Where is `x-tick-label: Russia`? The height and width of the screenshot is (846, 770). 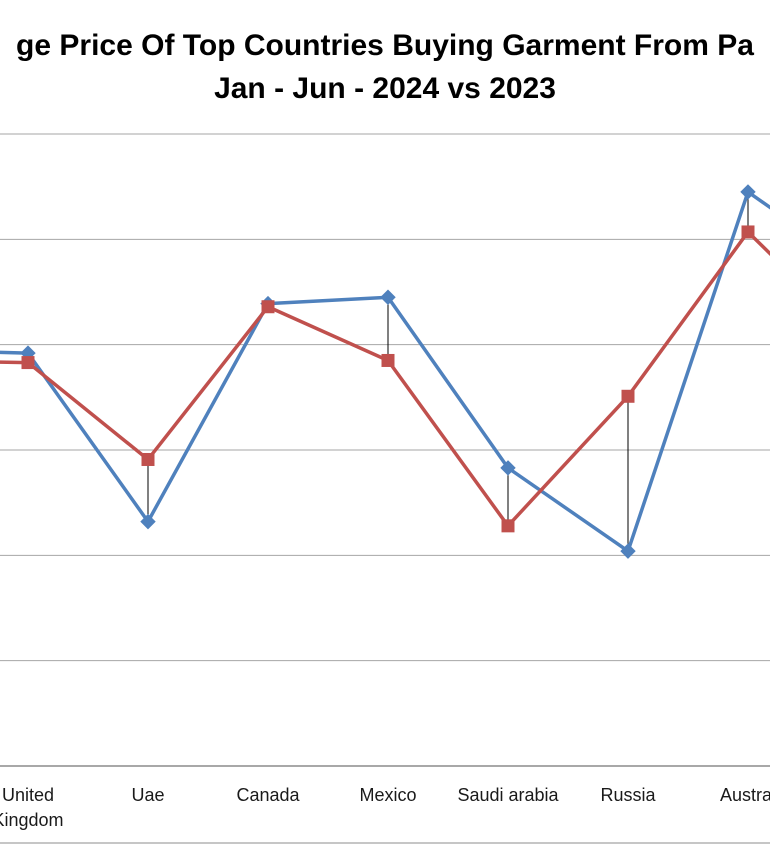 x-tick-label: Russia is located at coordinates (628, 795).